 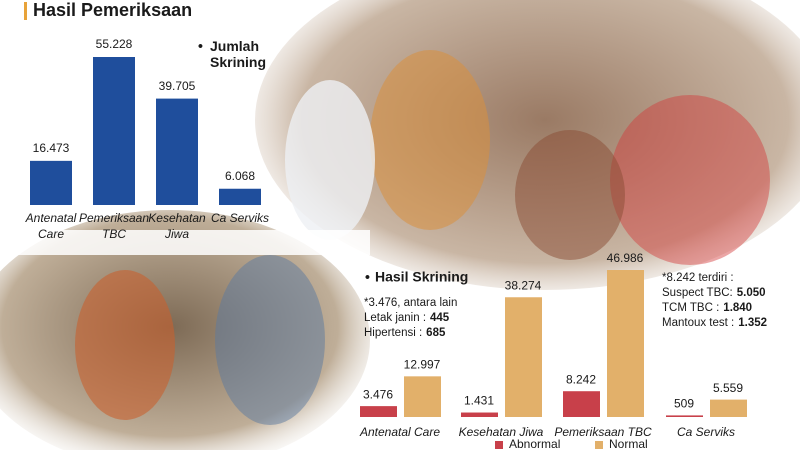 What do you see at coordinates (690, 308) in the screenshot?
I see `annotation-label: TCM TBC :` at bounding box center [690, 308].